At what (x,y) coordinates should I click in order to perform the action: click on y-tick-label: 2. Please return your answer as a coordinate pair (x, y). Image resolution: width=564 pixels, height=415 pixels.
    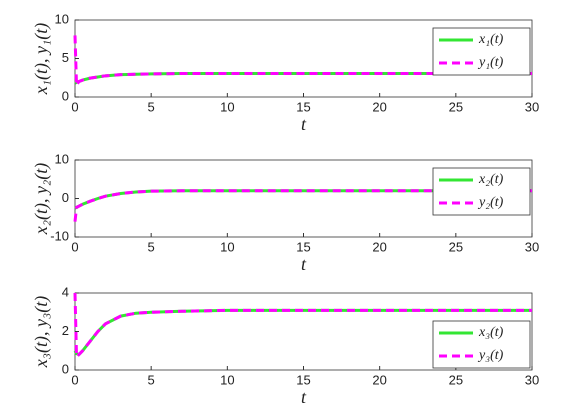
    Looking at the image, I should click on (65, 330).